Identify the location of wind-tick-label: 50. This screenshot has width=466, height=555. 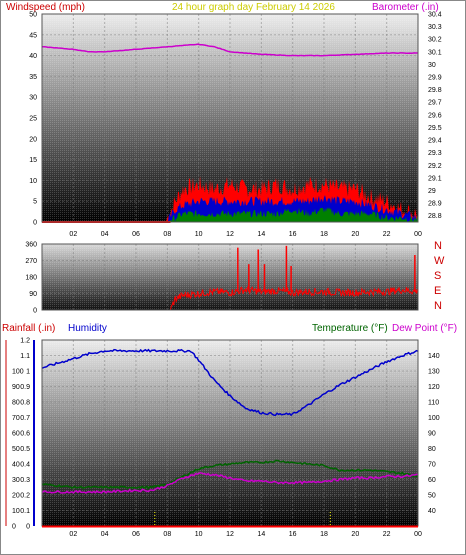
(33, 15).